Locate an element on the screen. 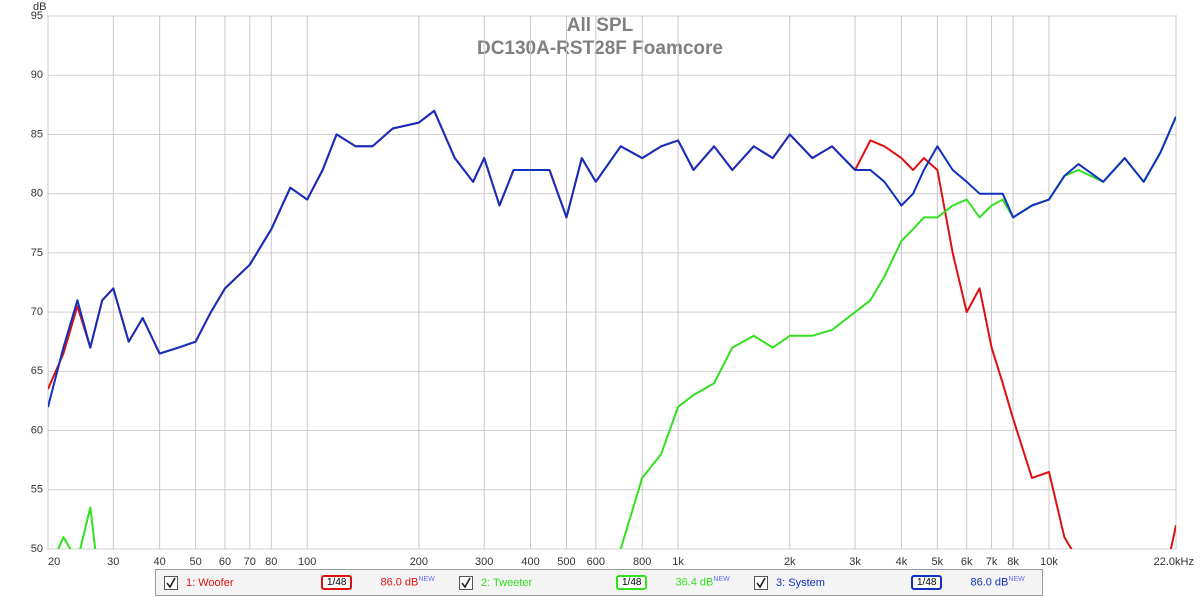 The image size is (1200, 597). legend-name: 3: System is located at coordinates (800, 582).